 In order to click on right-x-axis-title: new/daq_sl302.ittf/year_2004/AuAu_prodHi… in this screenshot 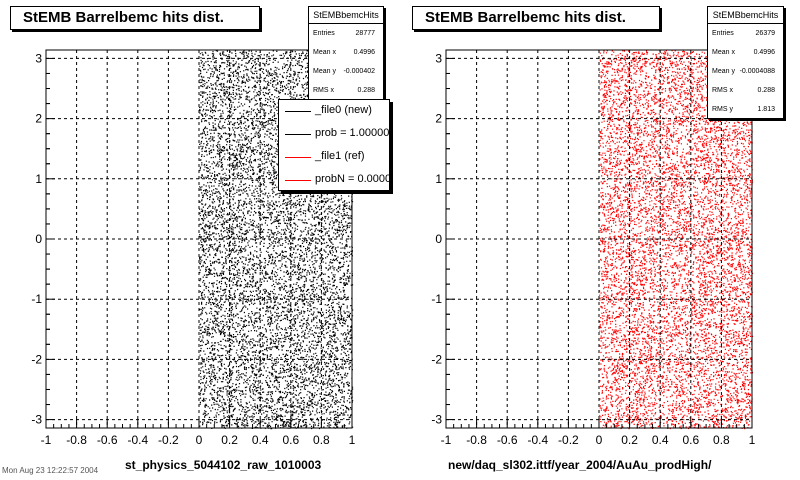, I will do `click(580, 465)`.